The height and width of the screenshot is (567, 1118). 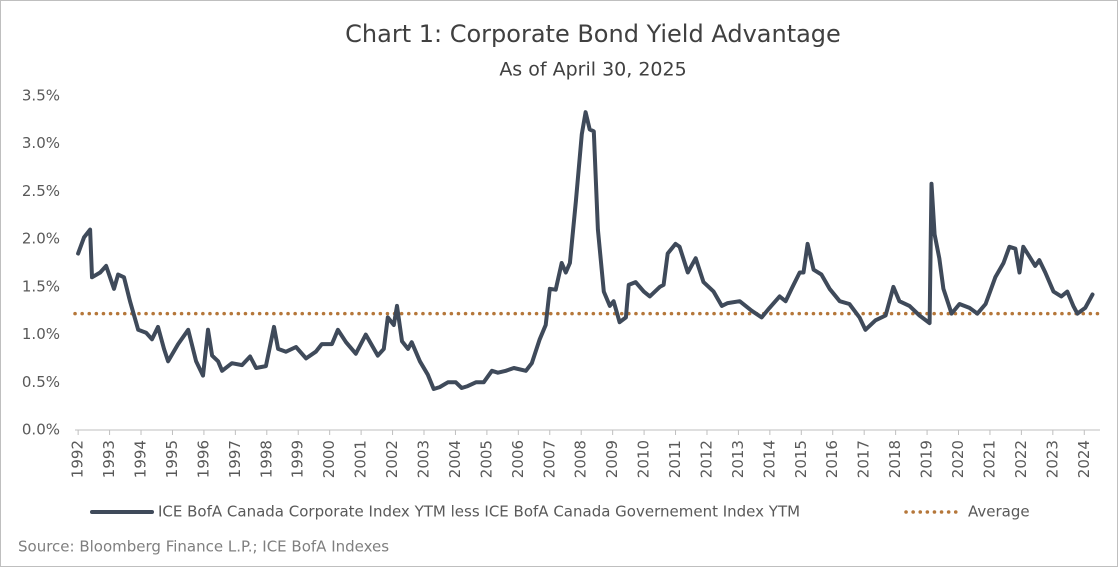 I want to click on x-tick-label: 2014, so click(x=769, y=459).